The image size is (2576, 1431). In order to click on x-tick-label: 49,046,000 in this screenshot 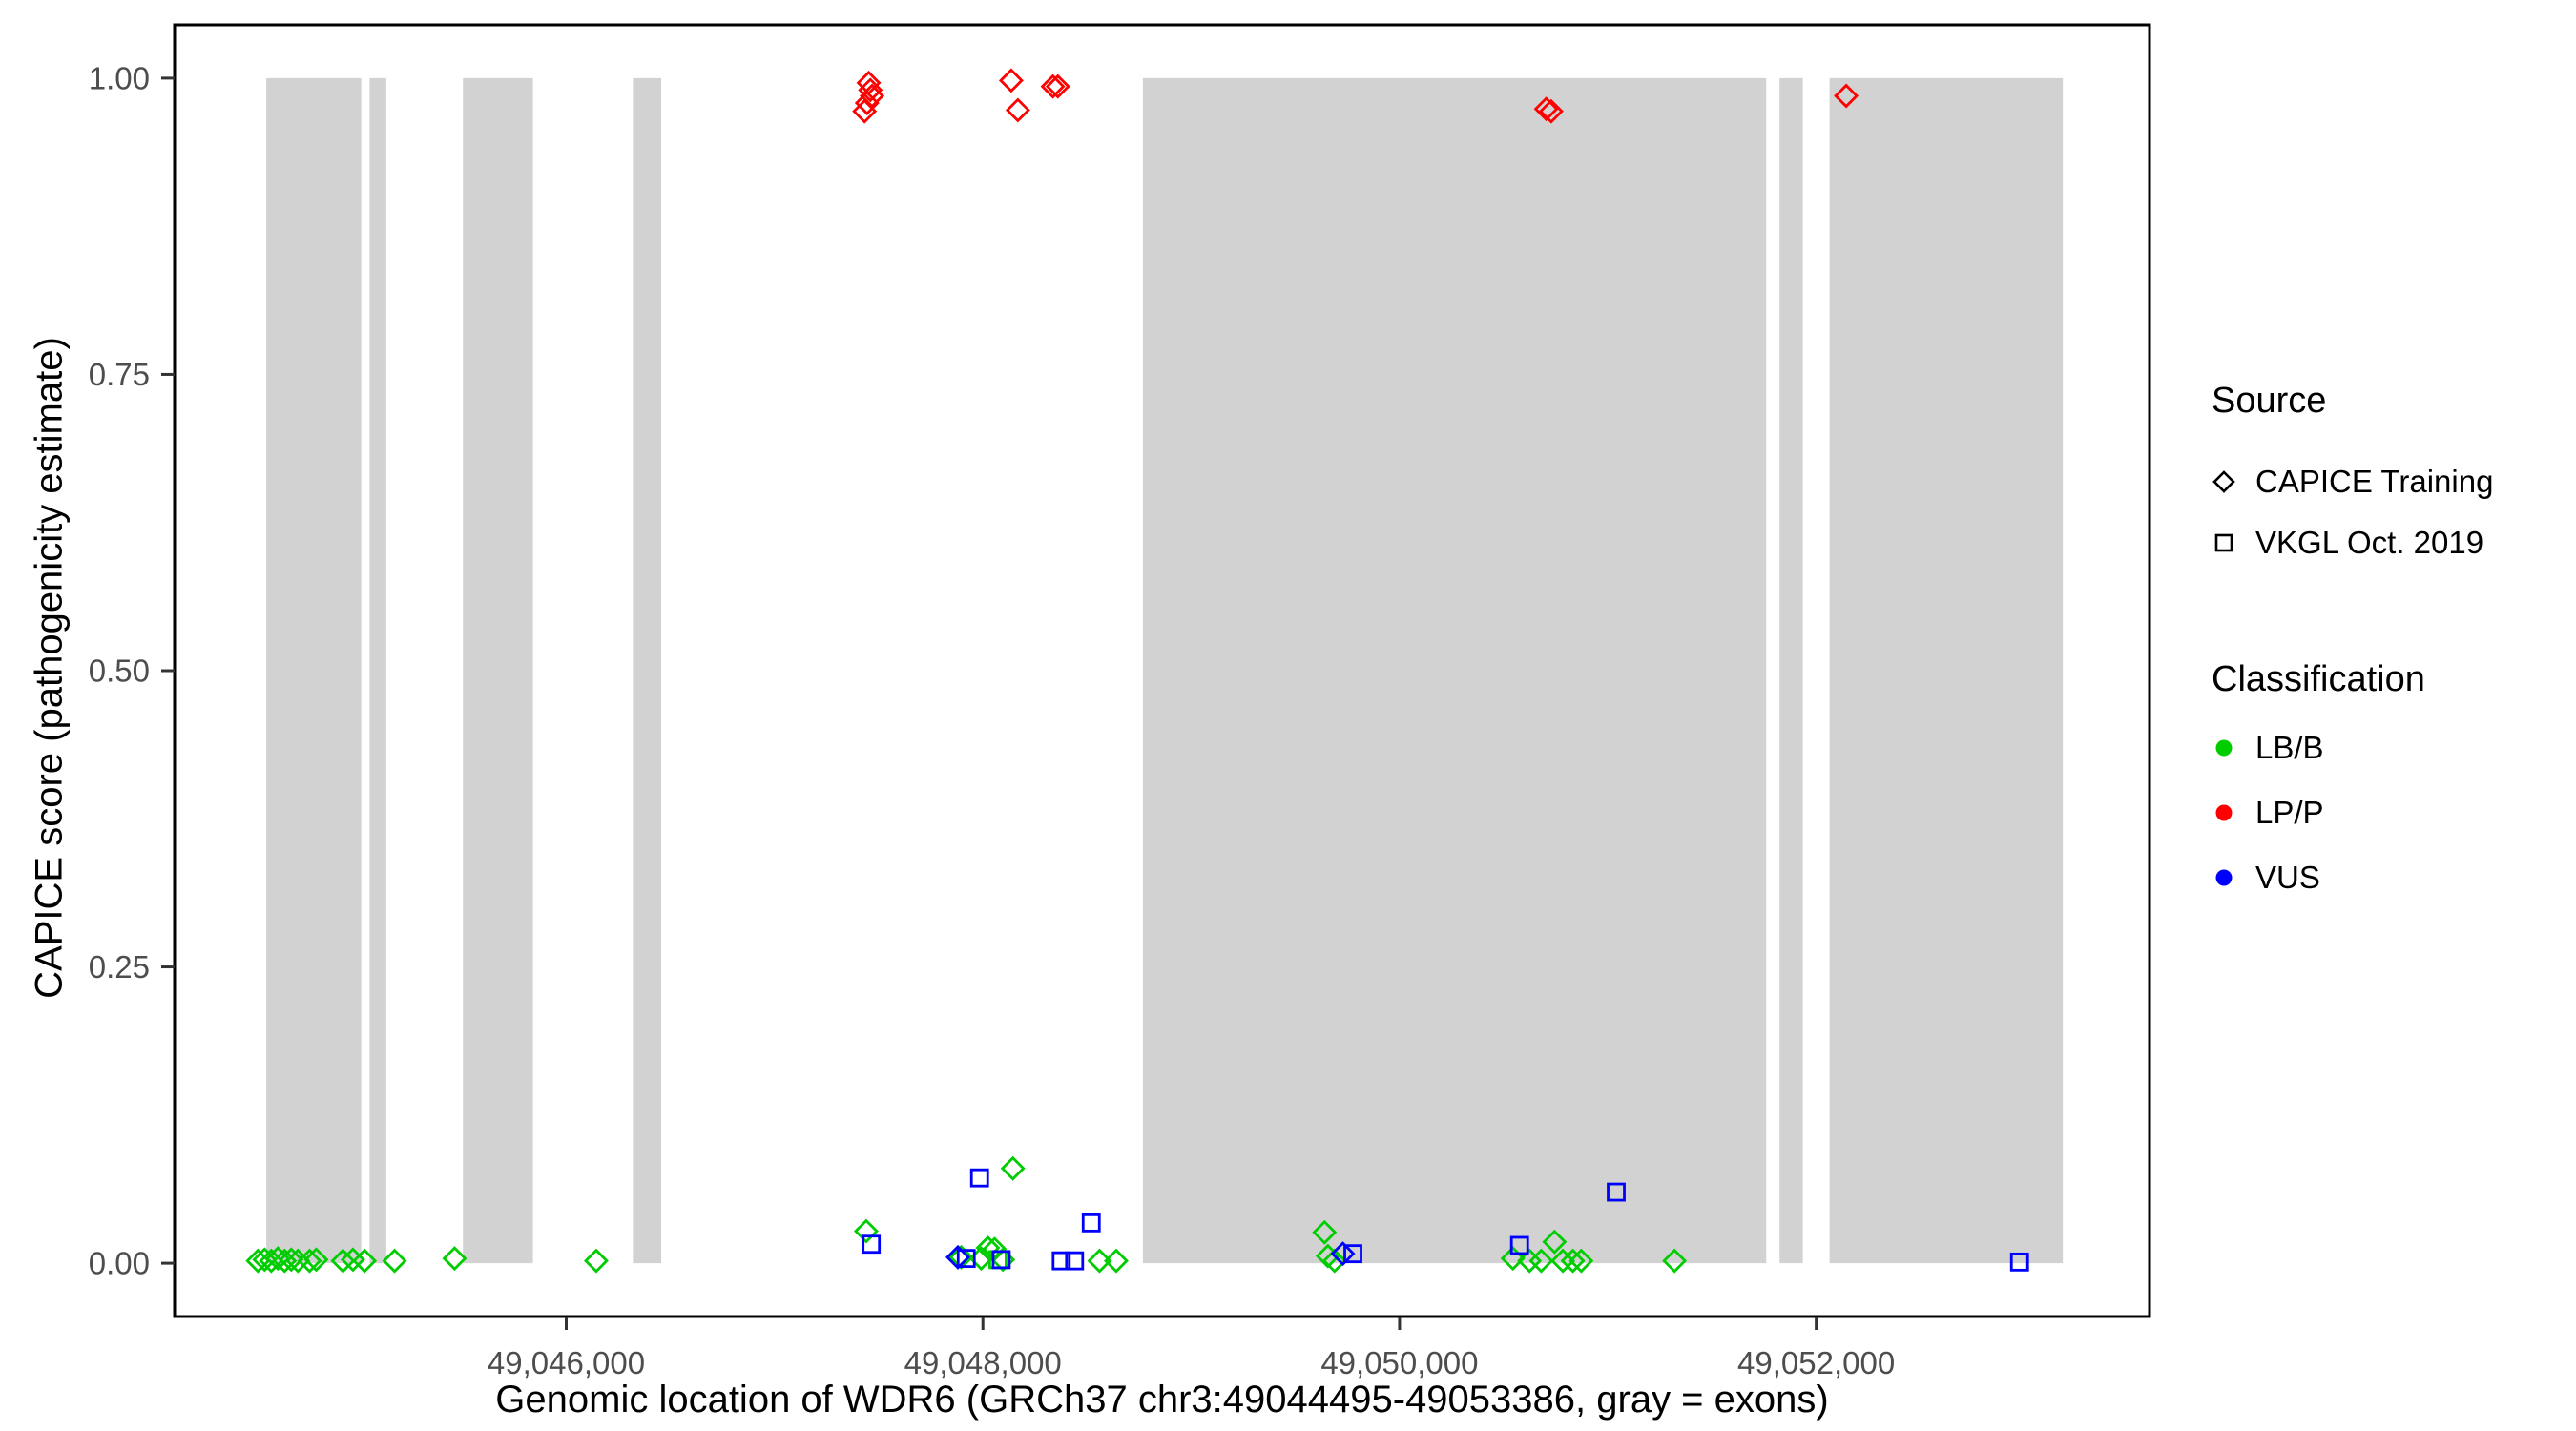, I will do `click(566, 1362)`.